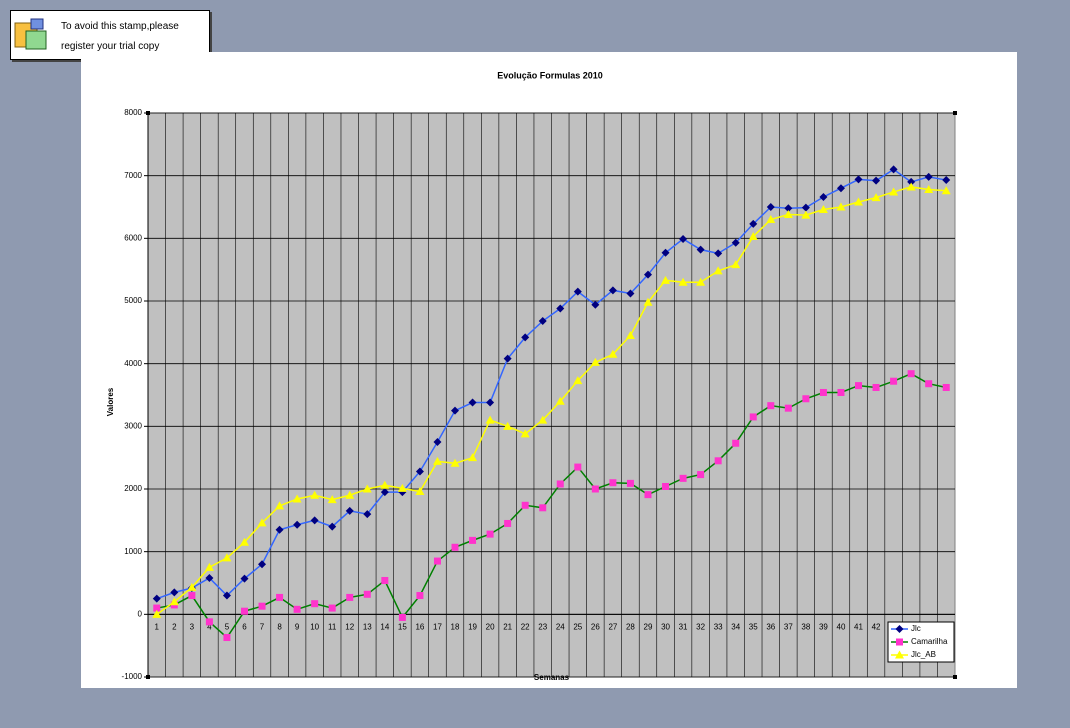 The height and width of the screenshot is (728, 1070). Describe the element at coordinates (929, 641) in the screenshot. I see `legend-label: Camarilha` at that location.